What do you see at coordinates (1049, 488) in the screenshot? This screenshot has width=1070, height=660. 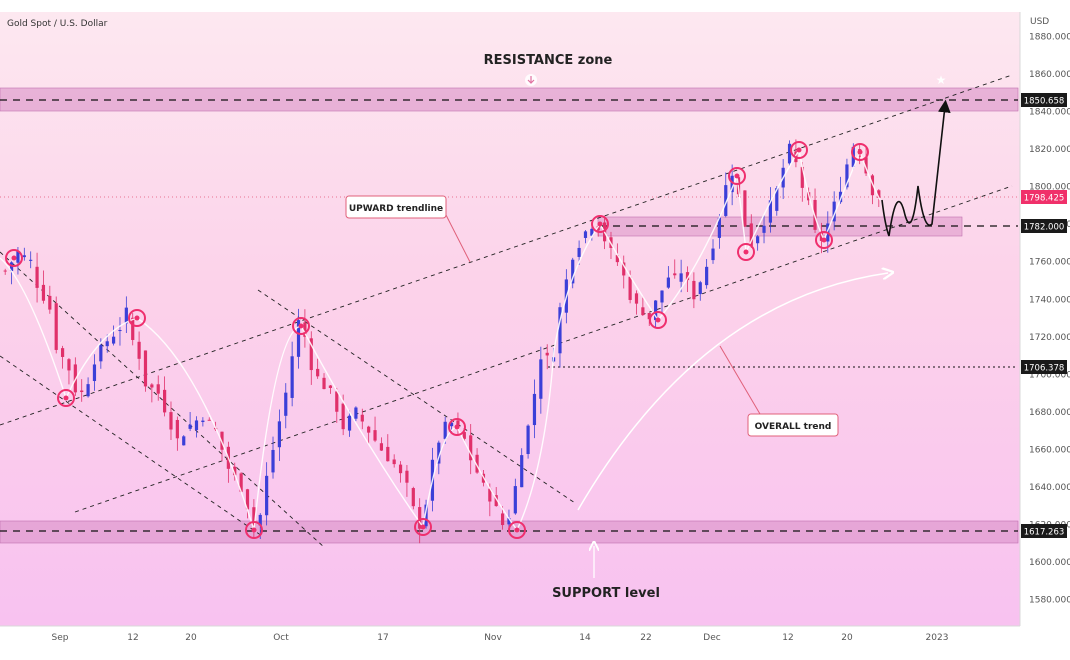 I see `price-tick-label: 1640.000` at bounding box center [1049, 488].